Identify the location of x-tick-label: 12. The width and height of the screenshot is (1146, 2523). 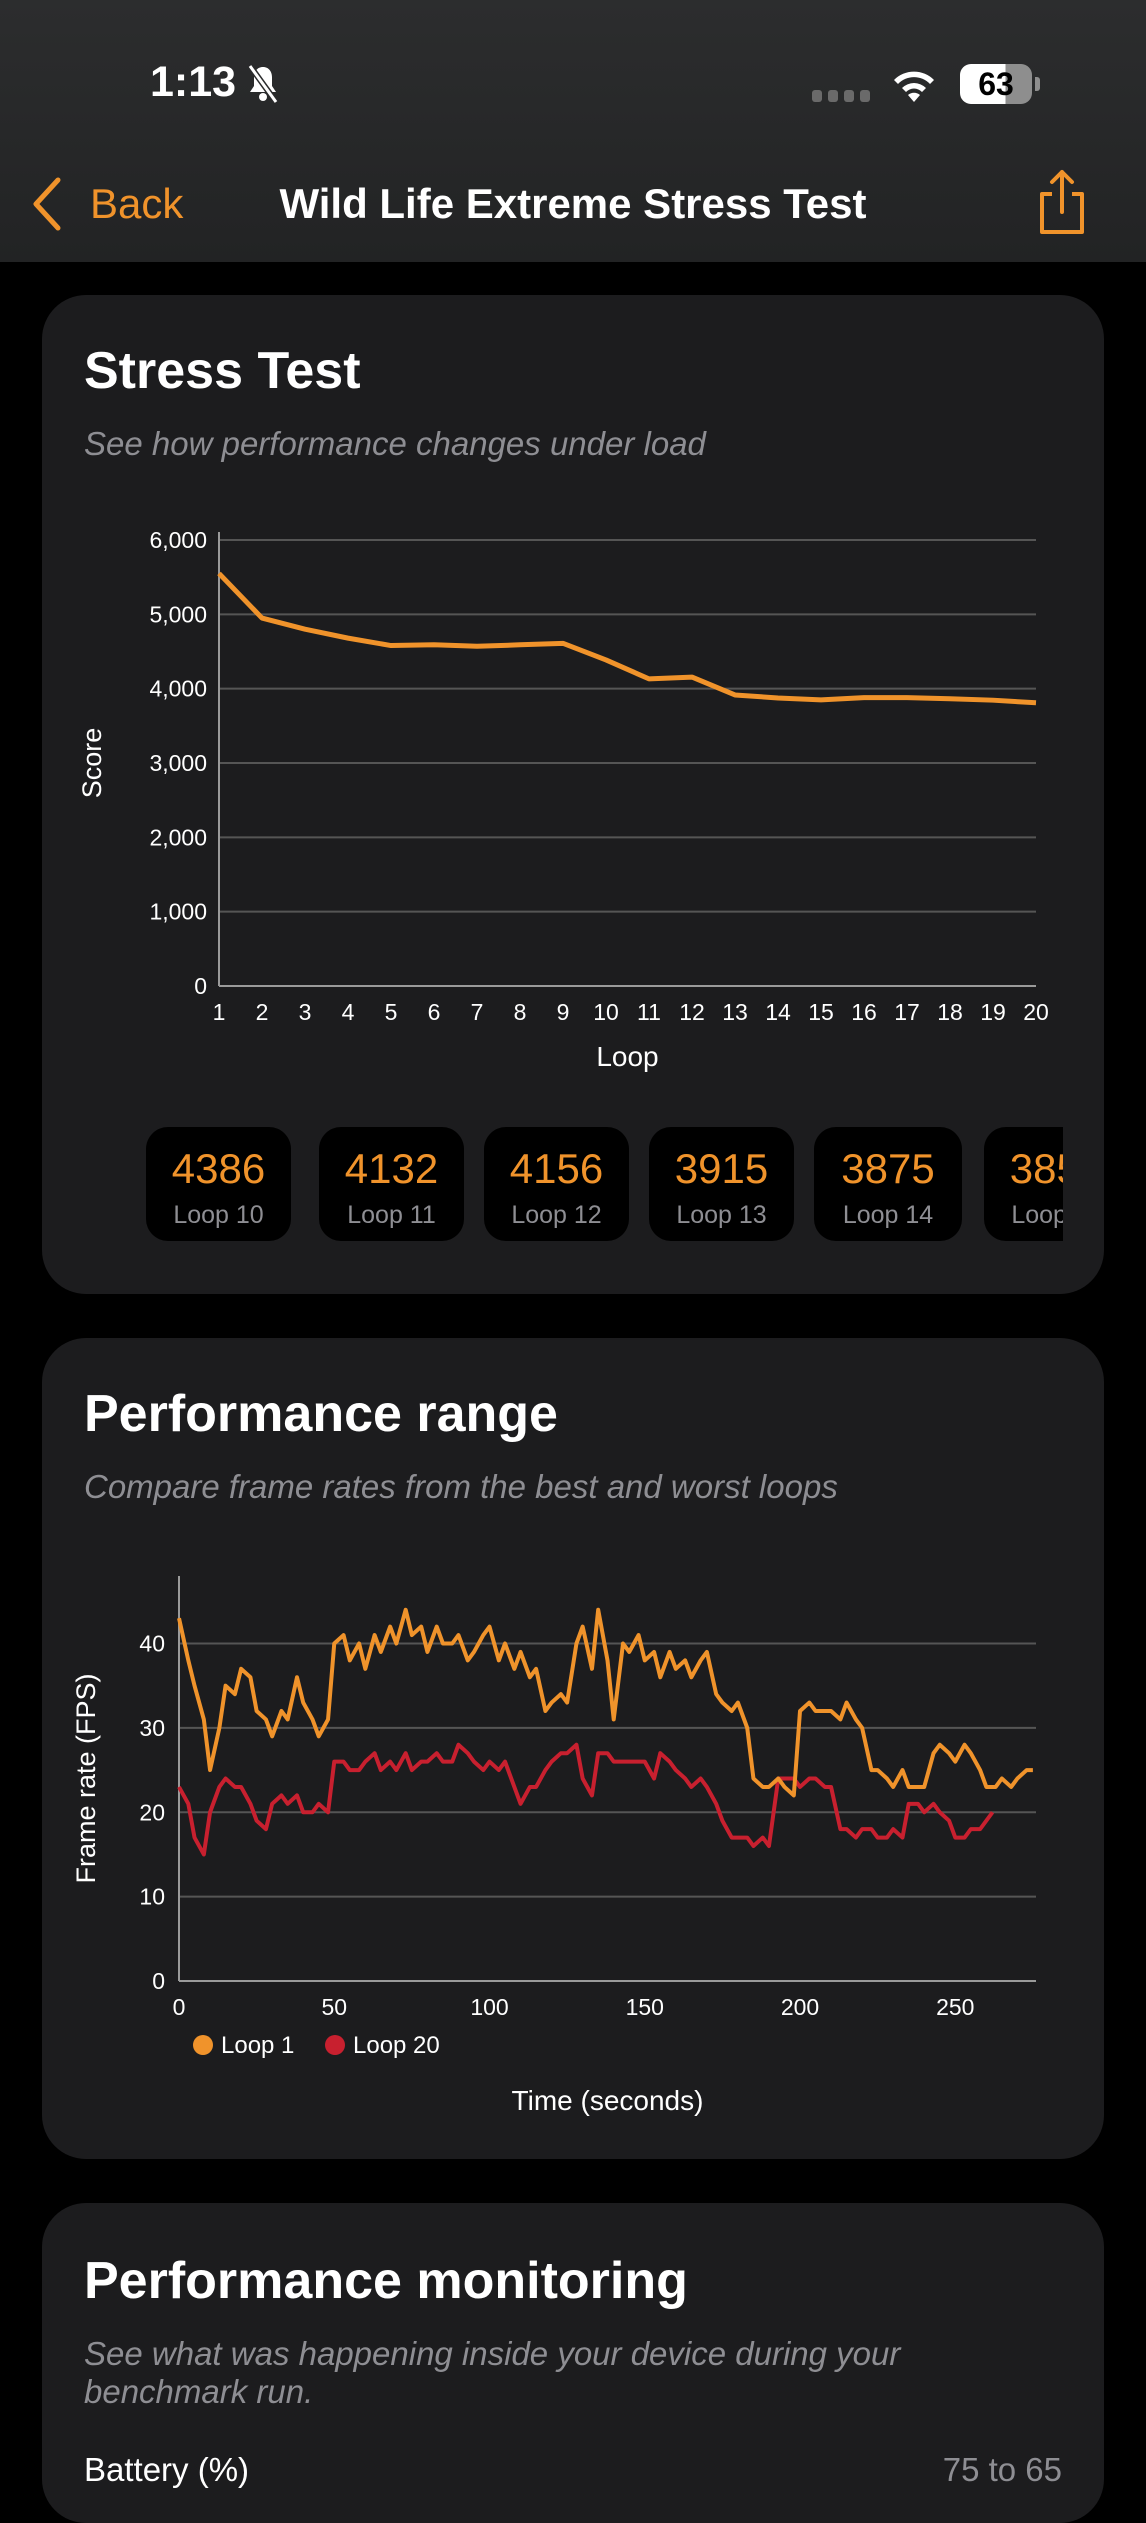
(692, 1012).